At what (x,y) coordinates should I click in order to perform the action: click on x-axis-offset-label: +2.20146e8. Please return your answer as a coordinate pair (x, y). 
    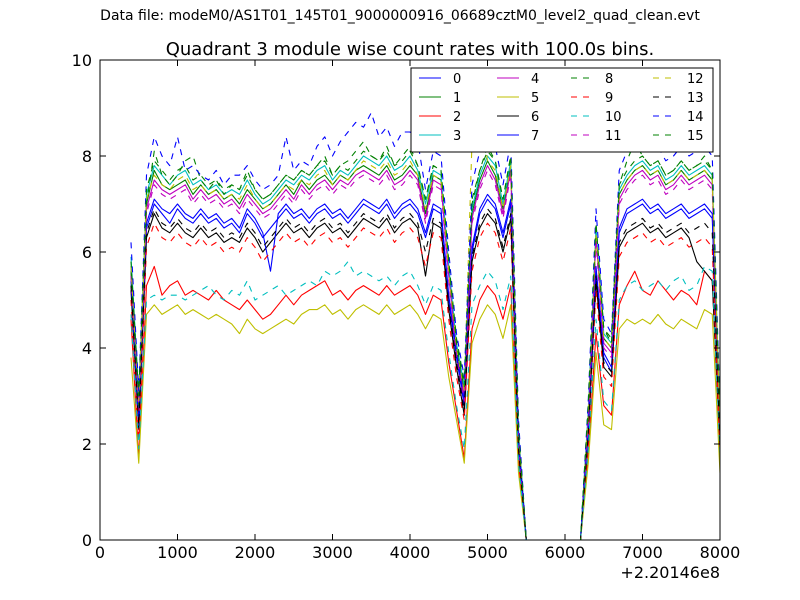
    Looking at the image, I should click on (670, 572).